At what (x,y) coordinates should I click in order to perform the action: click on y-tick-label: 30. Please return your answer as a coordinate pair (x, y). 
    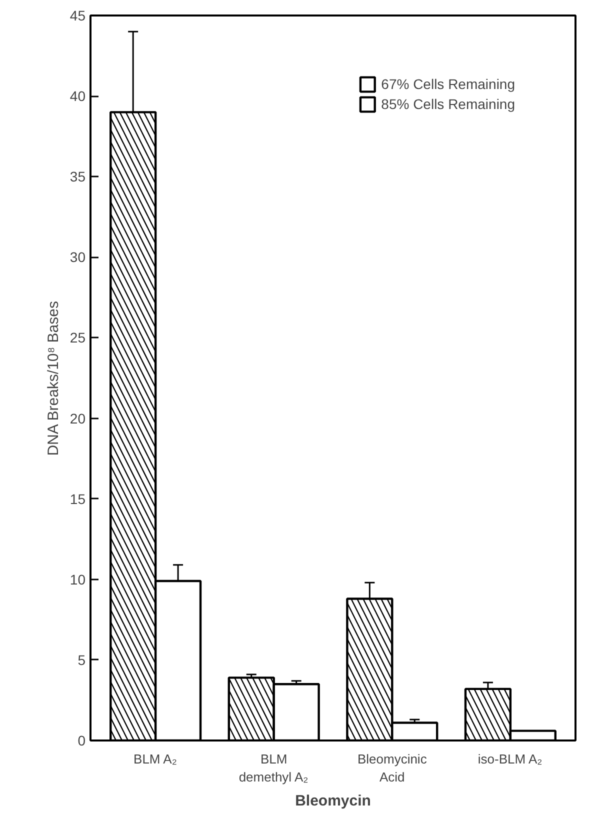
    Looking at the image, I should click on (78, 257).